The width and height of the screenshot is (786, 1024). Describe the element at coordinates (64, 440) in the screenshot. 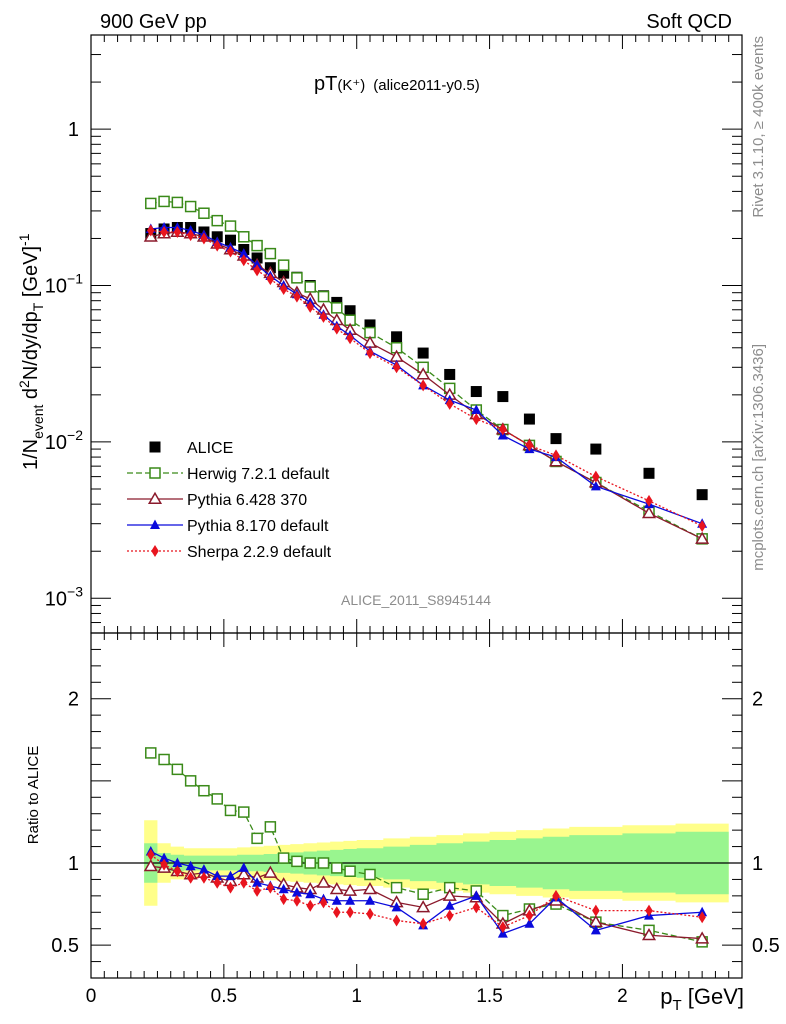

I see `y-tick-label-main: 10−2` at that location.